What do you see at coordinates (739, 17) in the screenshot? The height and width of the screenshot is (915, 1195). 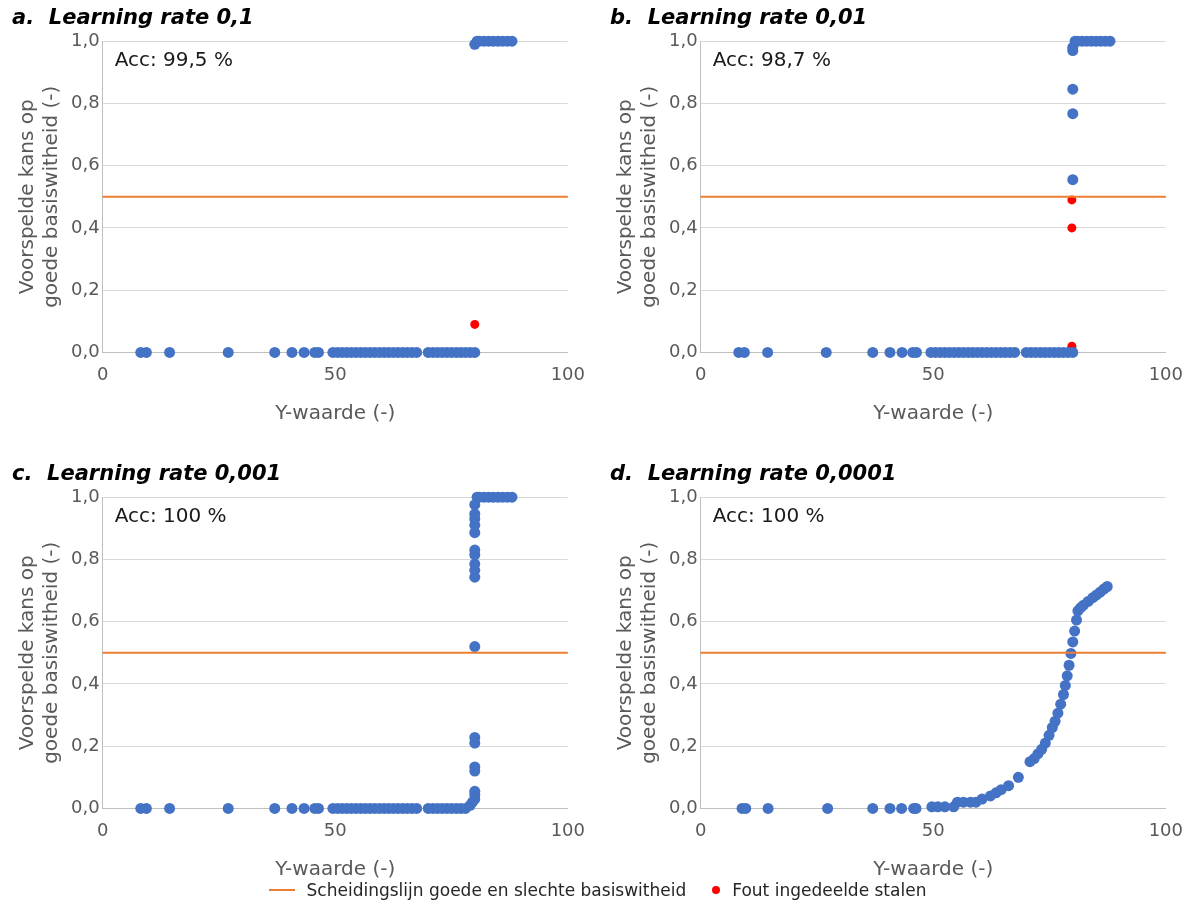 I see `chart-title: b. Learning rate 0,01` at bounding box center [739, 17].